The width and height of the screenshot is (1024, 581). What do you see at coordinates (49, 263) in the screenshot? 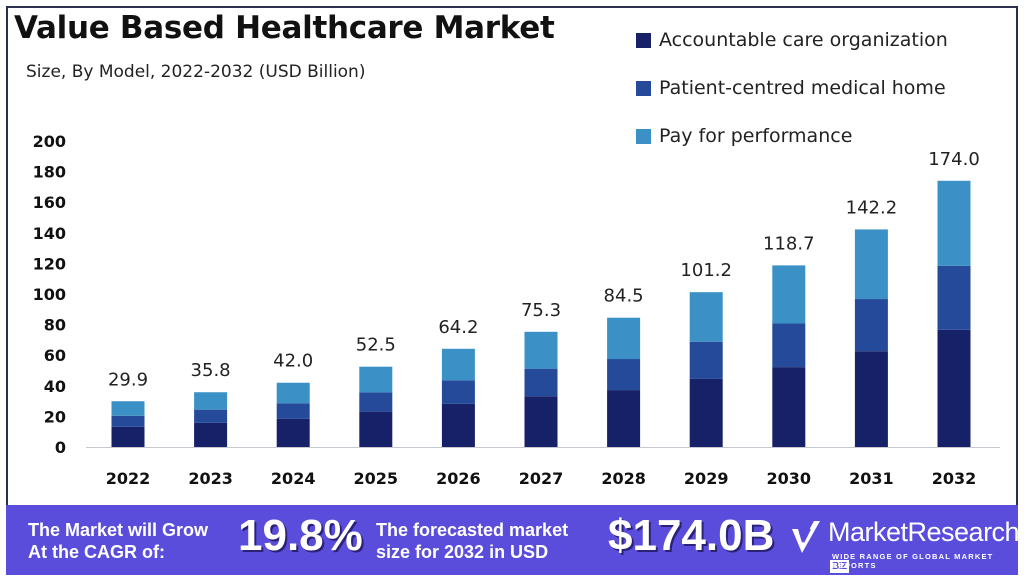
I see `y-tick-label: 120` at bounding box center [49, 263].